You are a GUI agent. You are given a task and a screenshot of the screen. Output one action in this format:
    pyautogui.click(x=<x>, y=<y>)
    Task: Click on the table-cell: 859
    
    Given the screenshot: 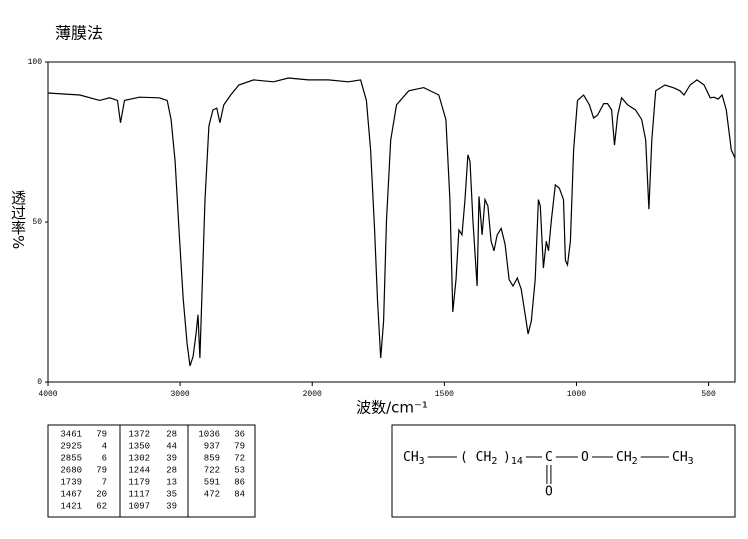 What is the action you would take?
    pyautogui.click(x=212, y=458)
    